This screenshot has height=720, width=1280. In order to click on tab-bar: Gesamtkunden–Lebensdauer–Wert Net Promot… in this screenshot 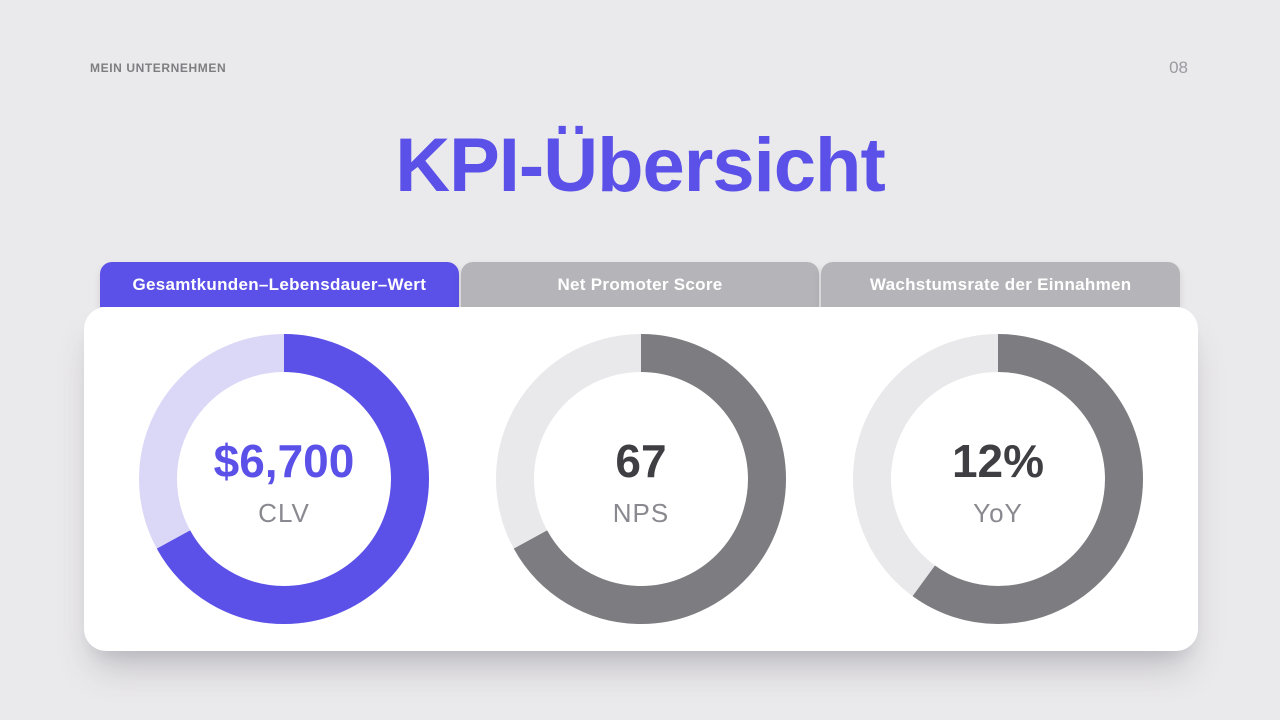, I will do `click(640, 284)`.